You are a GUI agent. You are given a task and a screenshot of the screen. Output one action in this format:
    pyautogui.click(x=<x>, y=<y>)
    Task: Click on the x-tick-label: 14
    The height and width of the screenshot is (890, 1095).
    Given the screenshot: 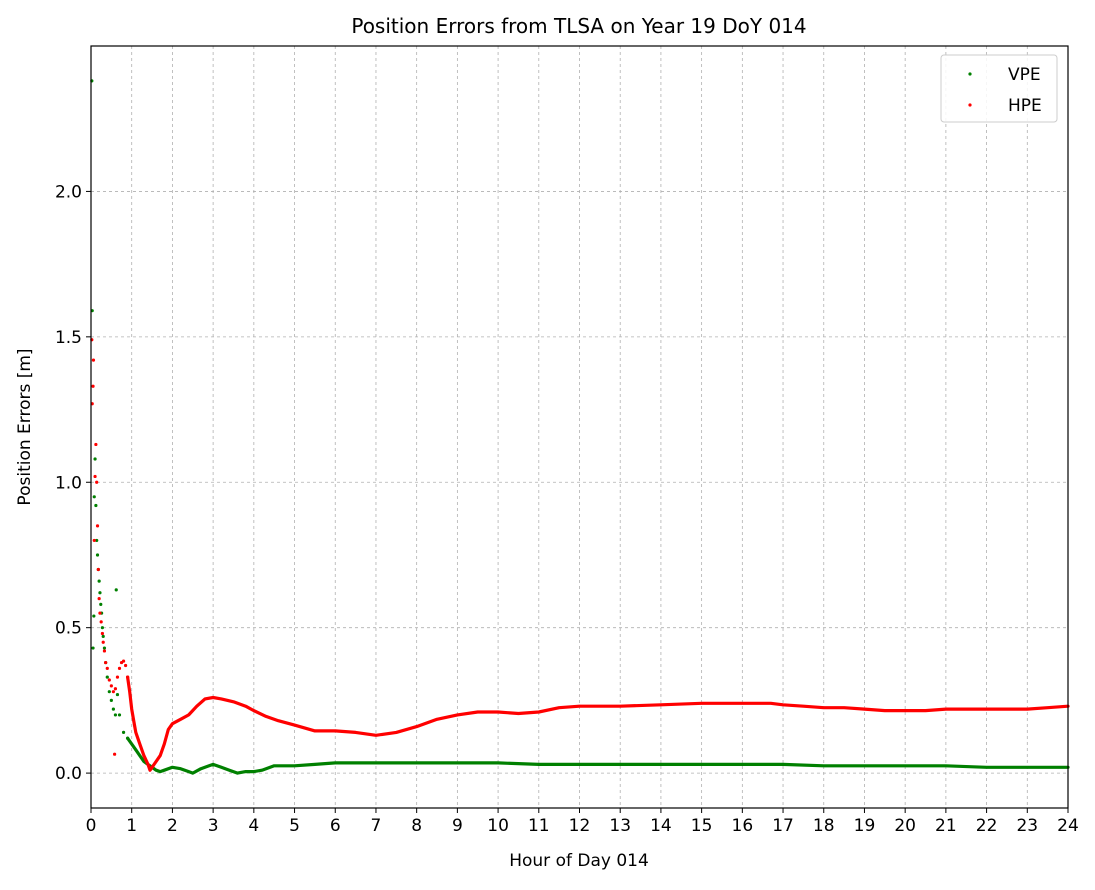 What is the action you would take?
    pyautogui.click(x=661, y=826)
    